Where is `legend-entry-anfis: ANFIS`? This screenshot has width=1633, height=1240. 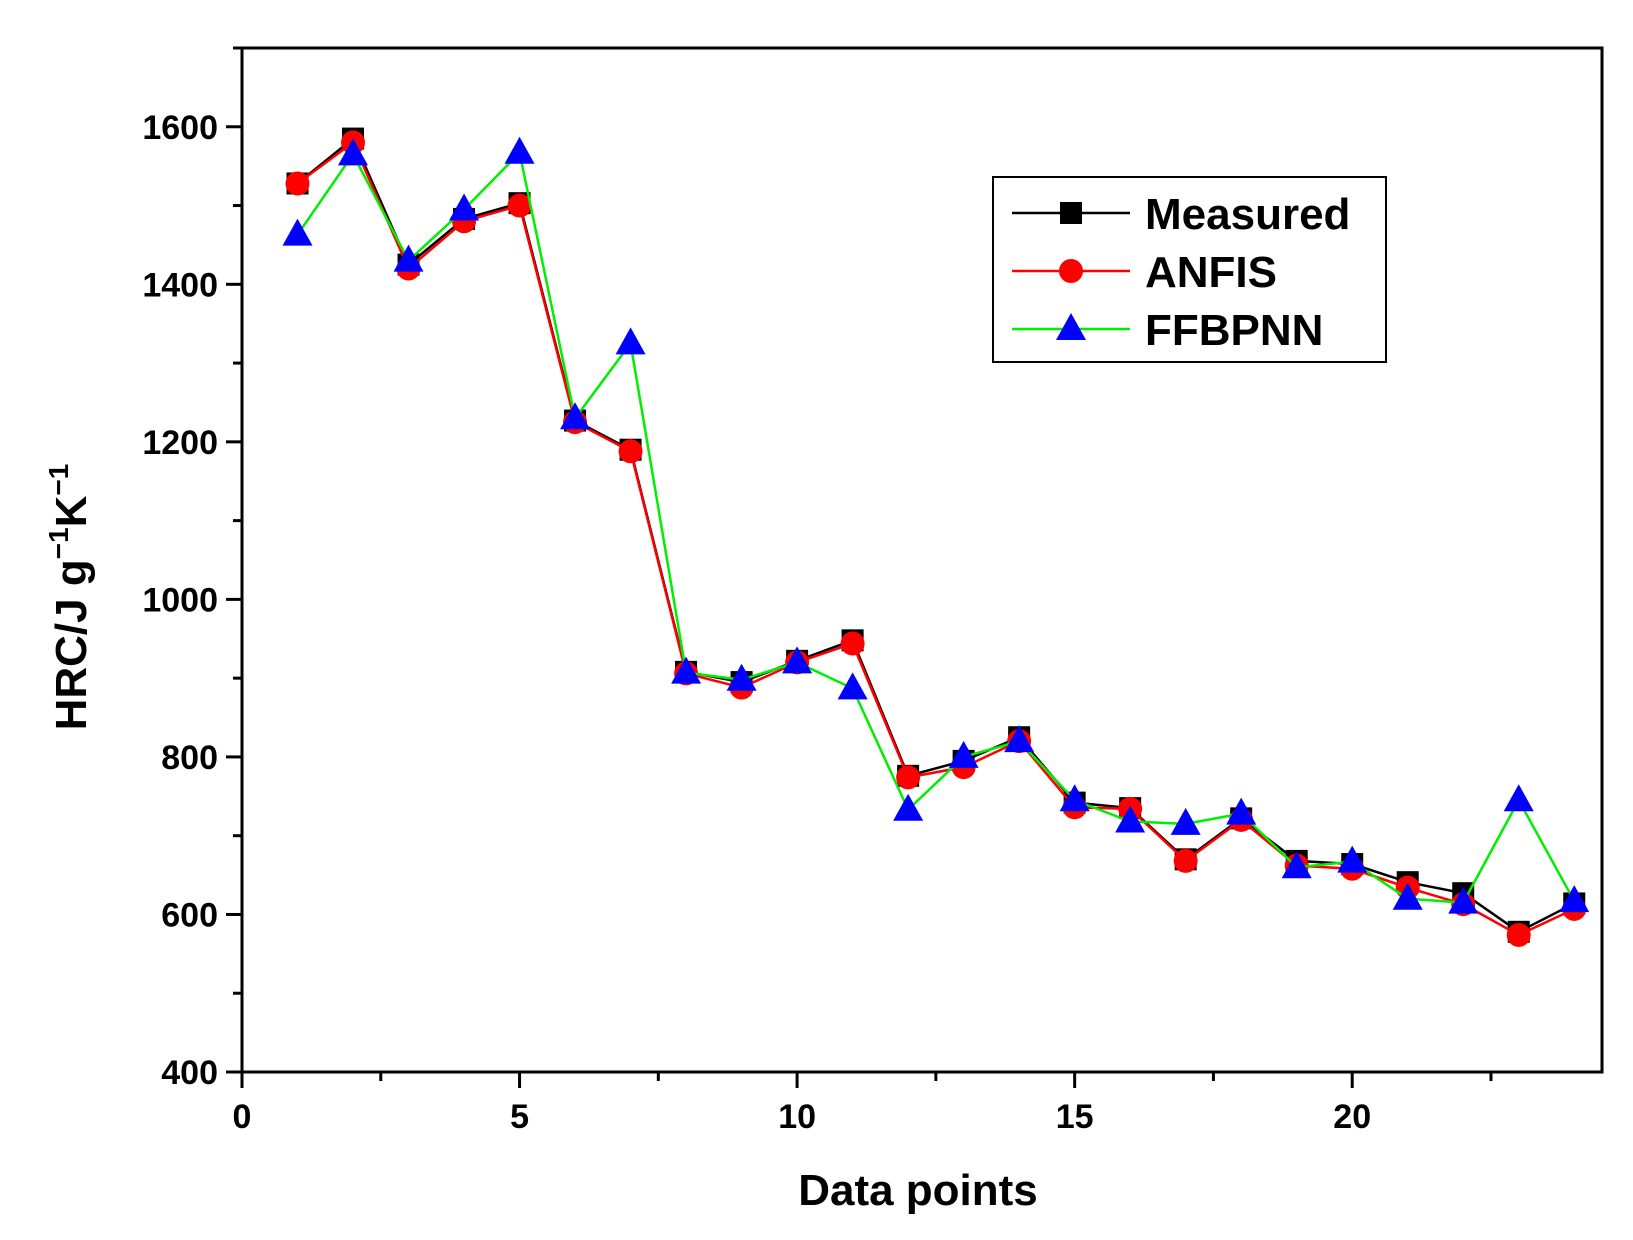
legend-entry-anfis: ANFIS is located at coordinates (1144, 272).